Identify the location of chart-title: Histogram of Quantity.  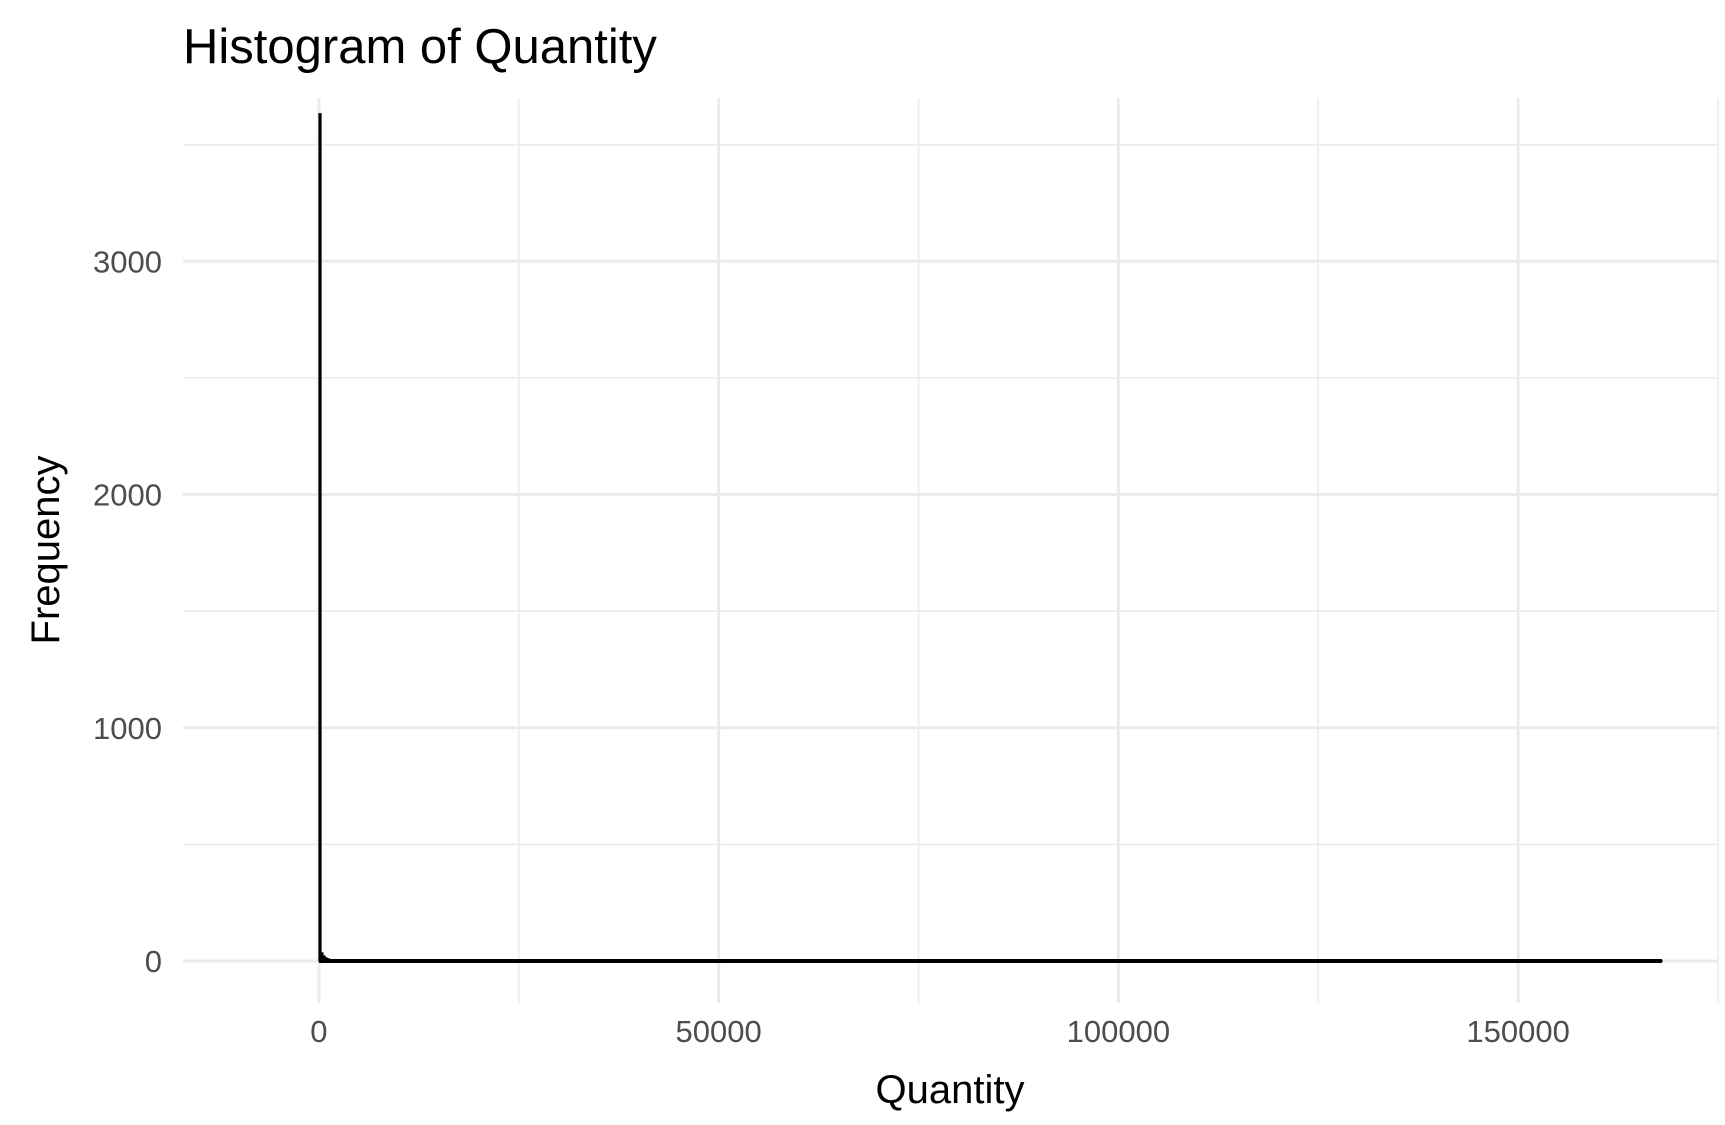
(420, 47).